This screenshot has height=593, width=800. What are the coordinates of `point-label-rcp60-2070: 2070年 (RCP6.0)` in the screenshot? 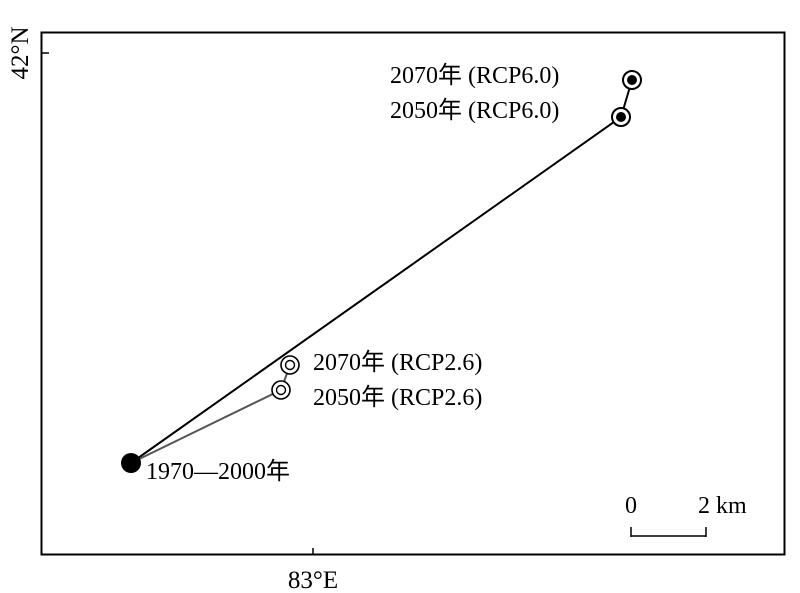 It's located at (474, 75).